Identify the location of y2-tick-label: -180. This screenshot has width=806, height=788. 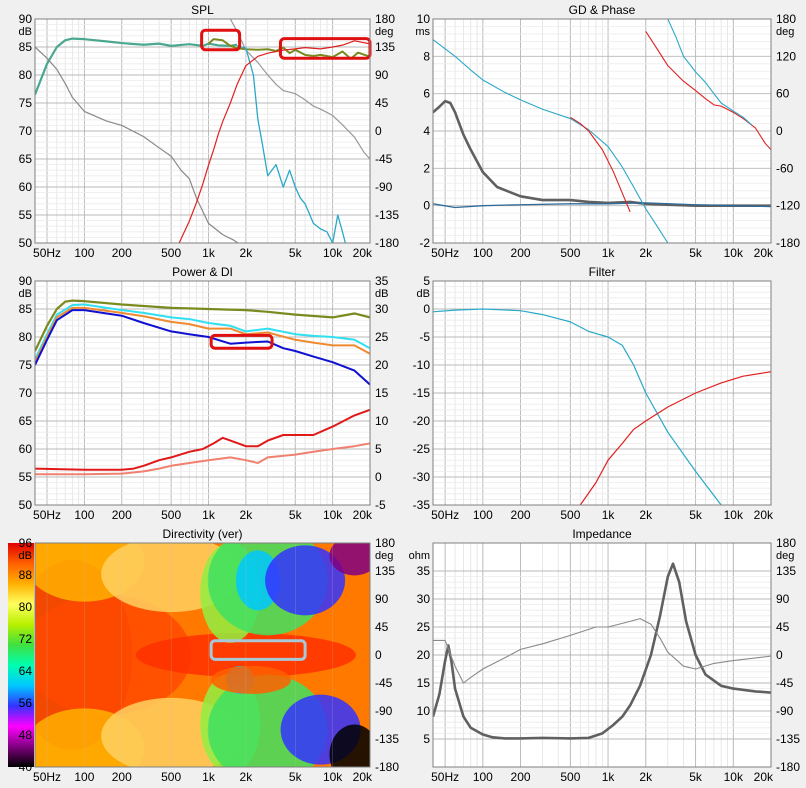
(788, 243).